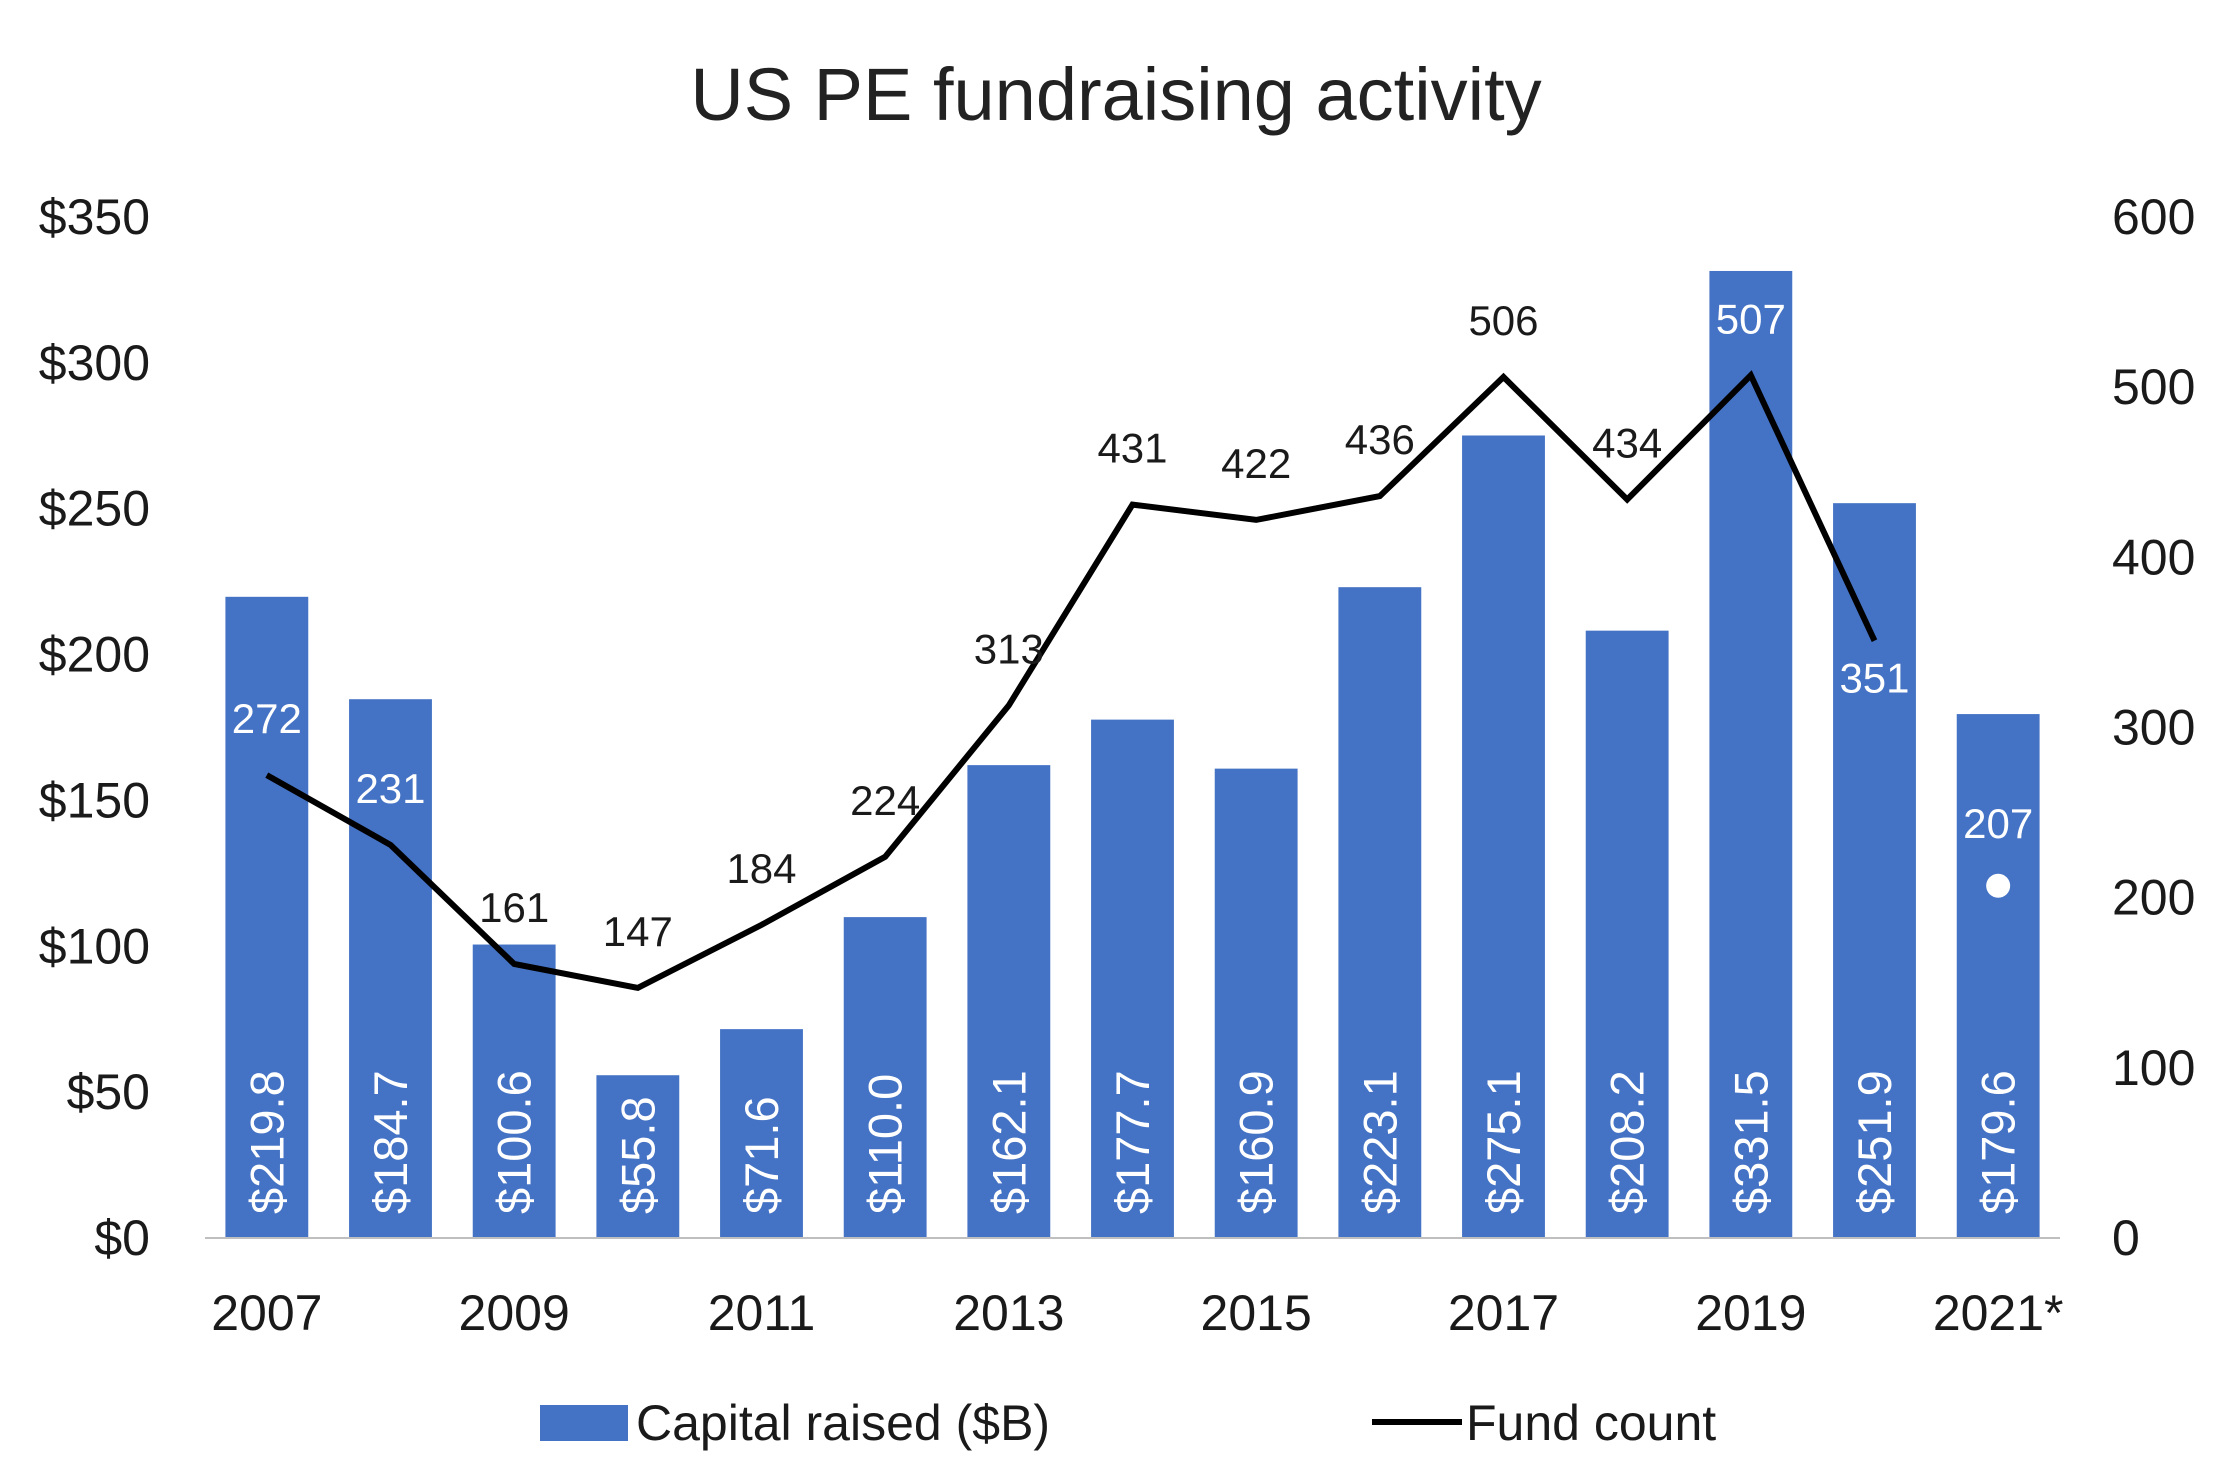  What do you see at coordinates (1256, 1003) in the screenshot?
I see `bar-2015` at bounding box center [1256, 1003].